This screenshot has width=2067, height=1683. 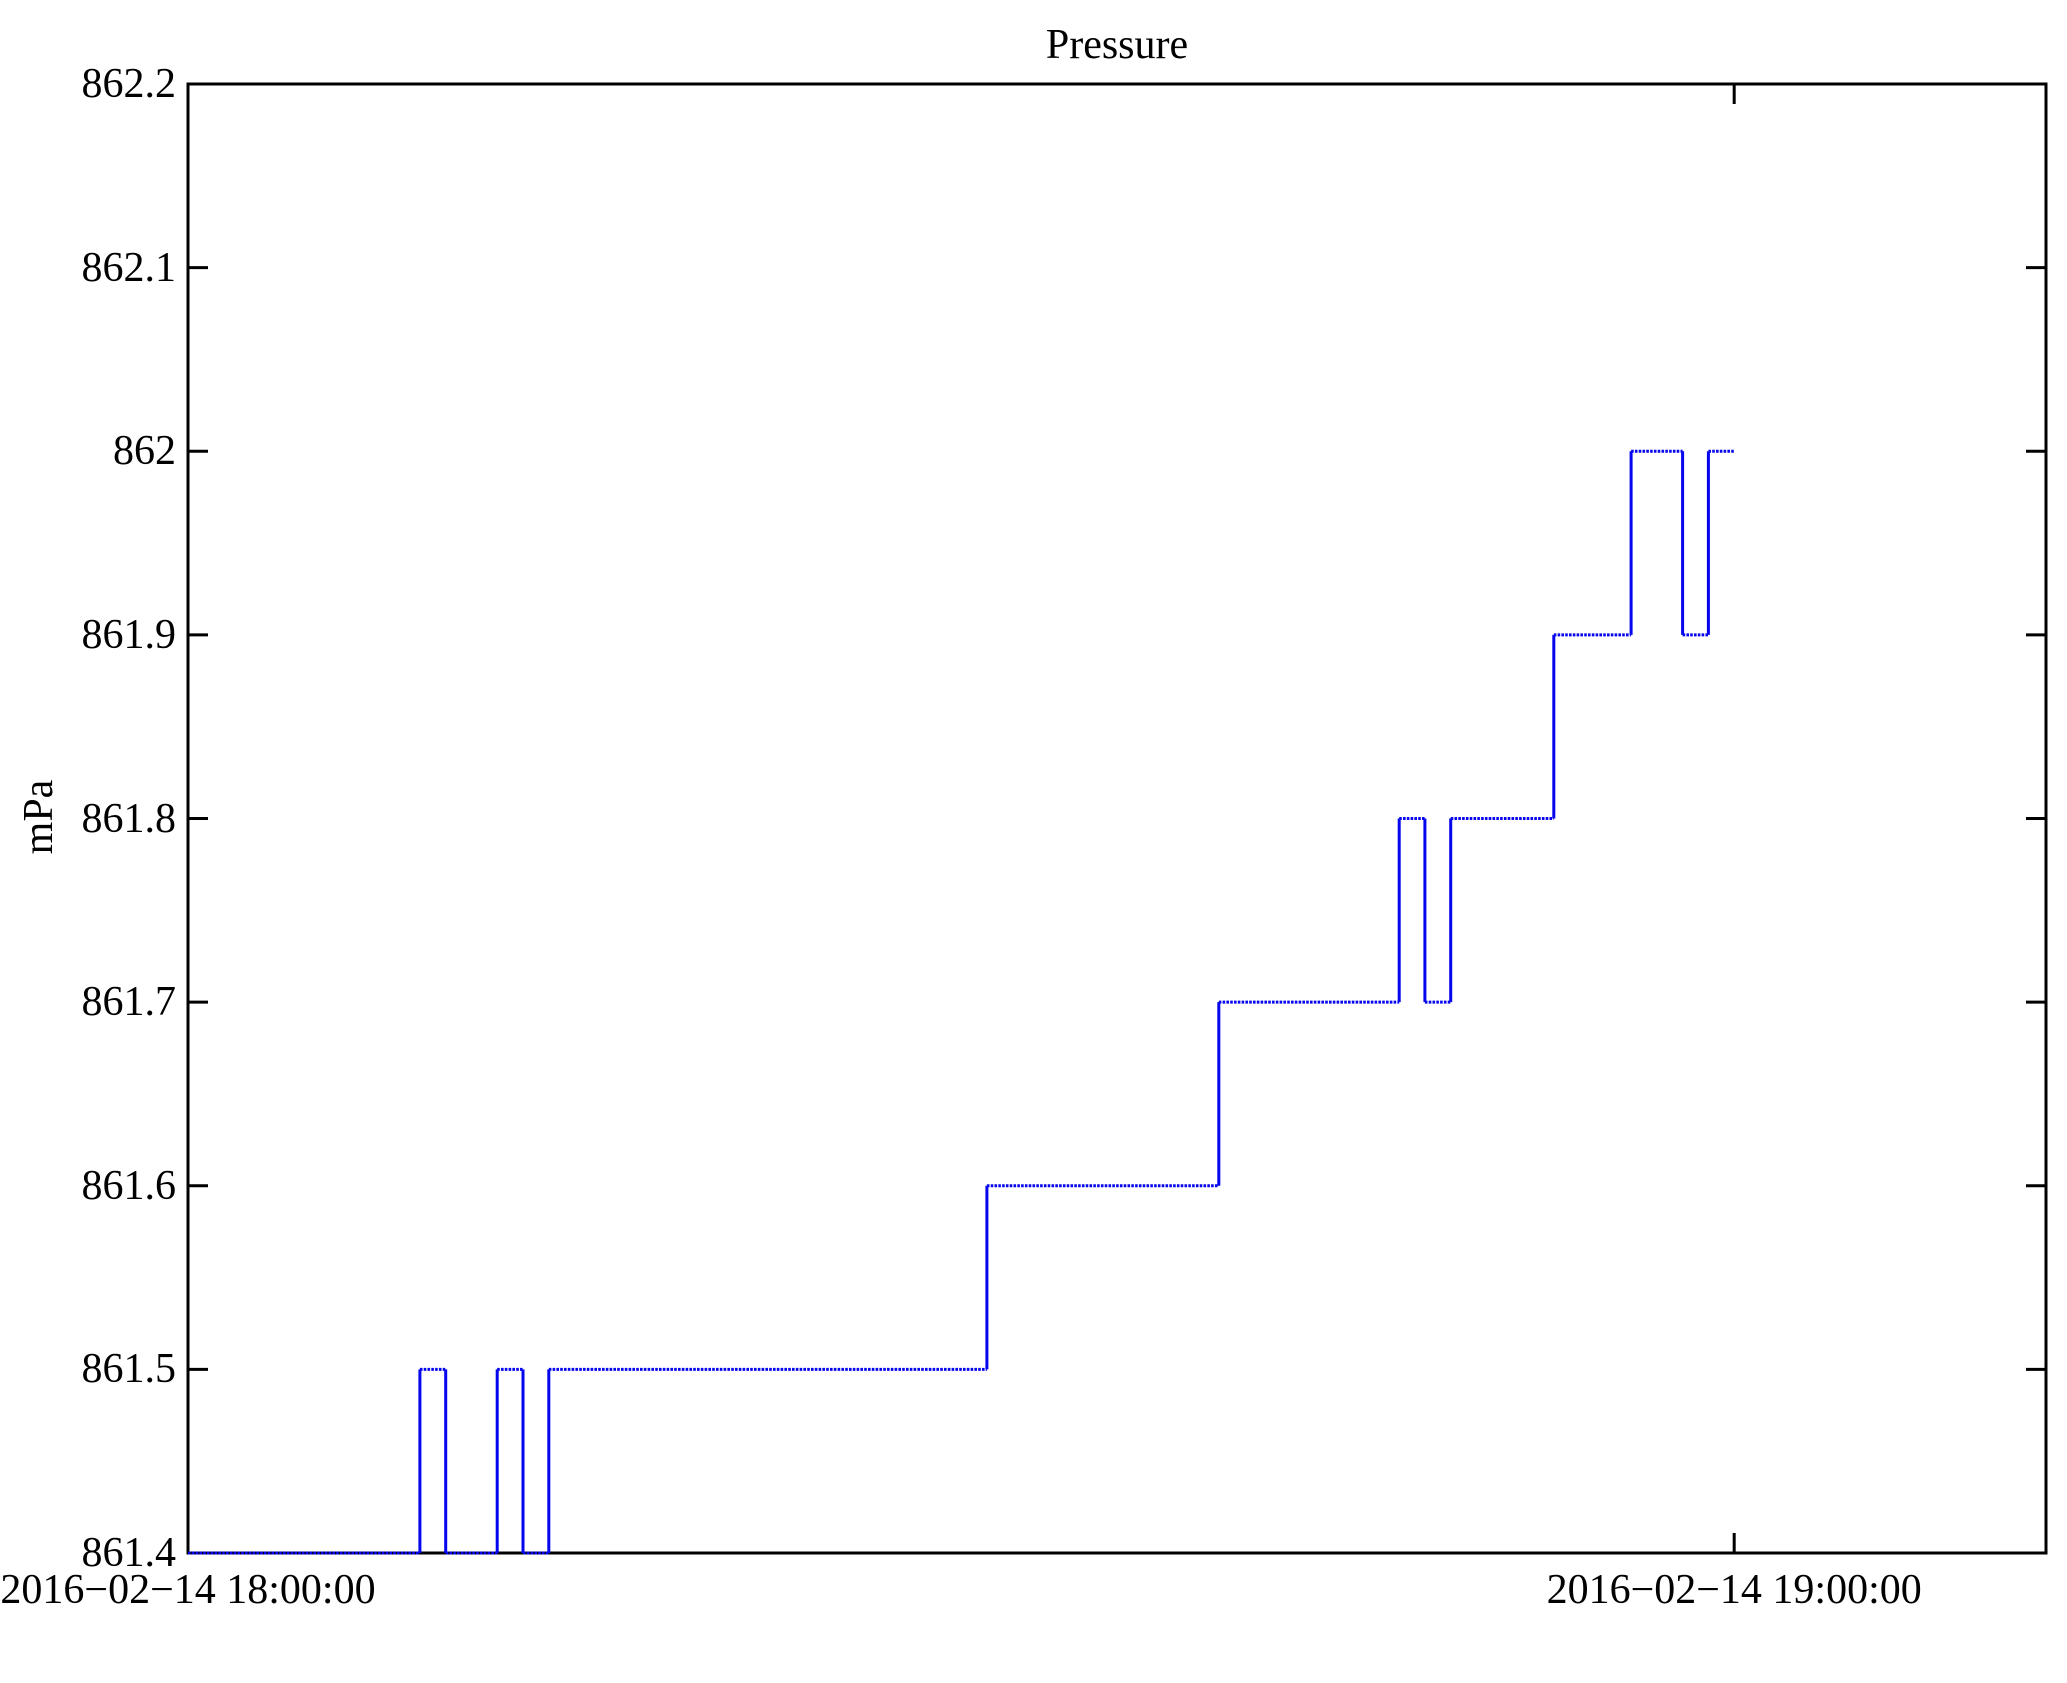 I want to click on y-tick-label-861.6: 861.6, so click(x=129, y=1185).